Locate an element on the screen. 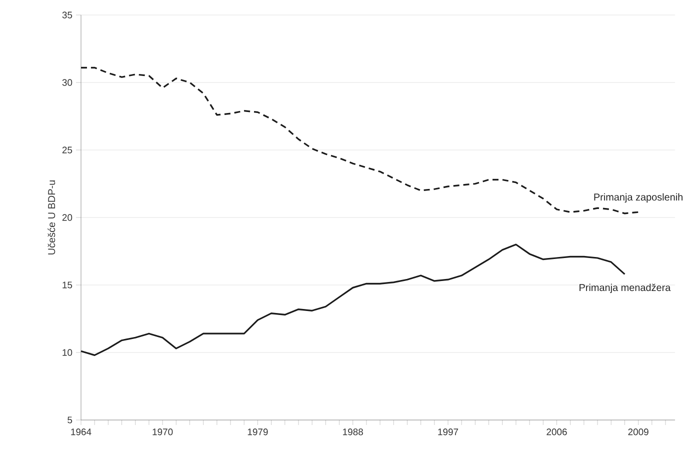 Image resolution: width=692 pixels, height=460 pixels. y-tick-label: 25 is located at coordinates (67, 150).